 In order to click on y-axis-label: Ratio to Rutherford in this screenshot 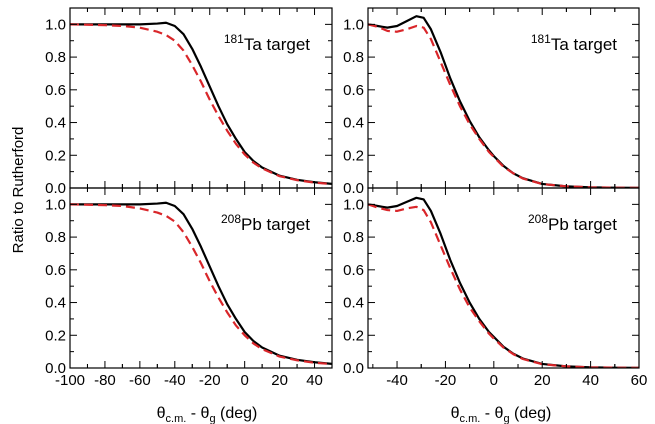, I will do `click(18, 190)`.